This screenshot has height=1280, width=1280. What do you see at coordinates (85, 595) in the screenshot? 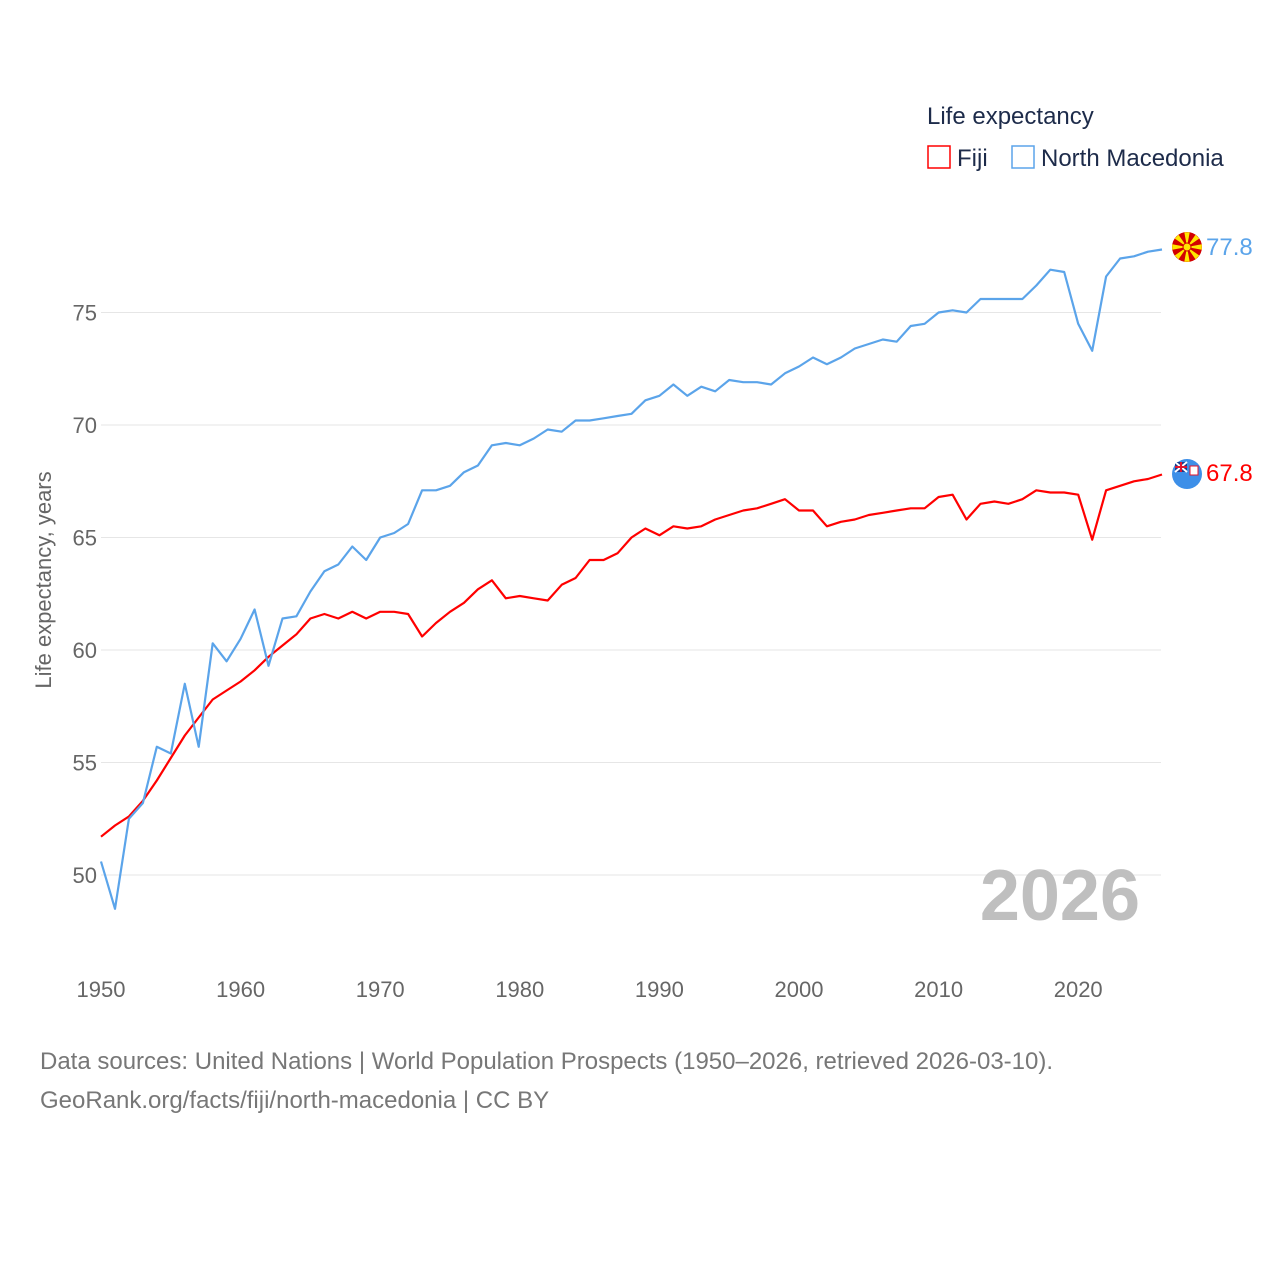
I see `y-axis-ticks: 50 55 60 65 70 75` at bounding box center [85, 595].